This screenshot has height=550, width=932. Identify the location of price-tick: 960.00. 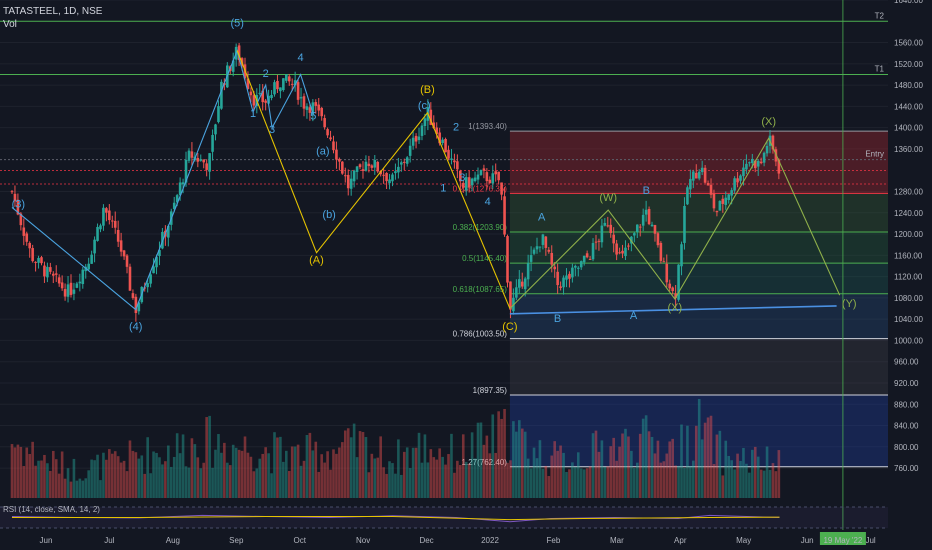
(906, 362).